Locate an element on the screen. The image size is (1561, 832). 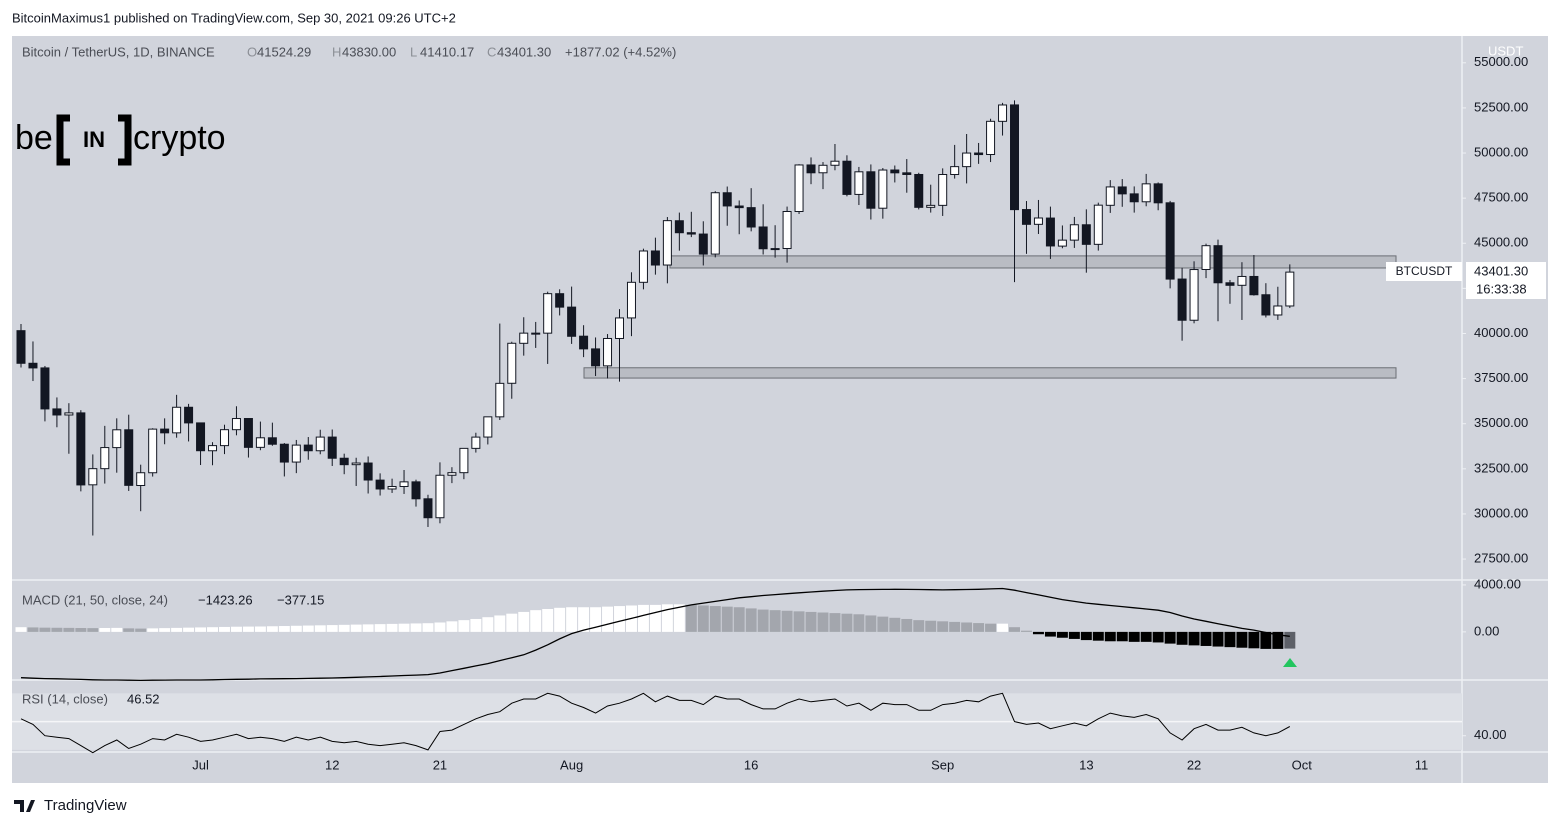
y-tick-label: 52500.00 is located at coordinates (1501, 106).